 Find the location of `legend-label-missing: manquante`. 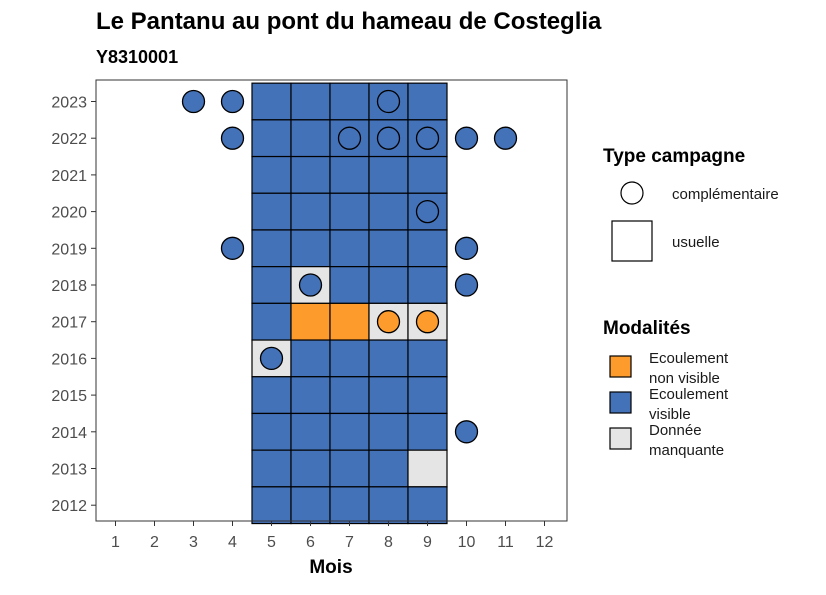

legend-label-missing: manquante is located at coordinates (686, 450).